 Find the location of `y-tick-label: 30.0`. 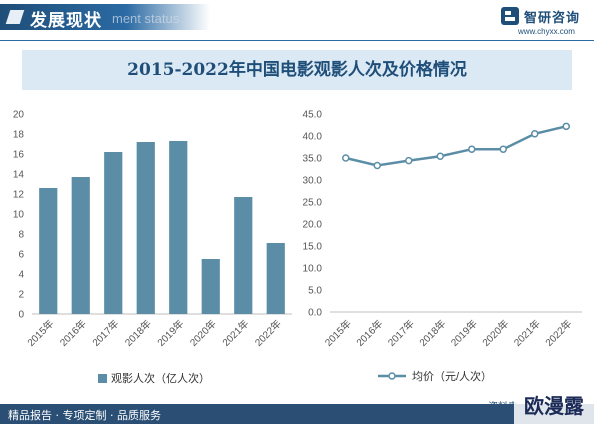

y-tick-label: 30.0 is located at coordinates (313, 181).